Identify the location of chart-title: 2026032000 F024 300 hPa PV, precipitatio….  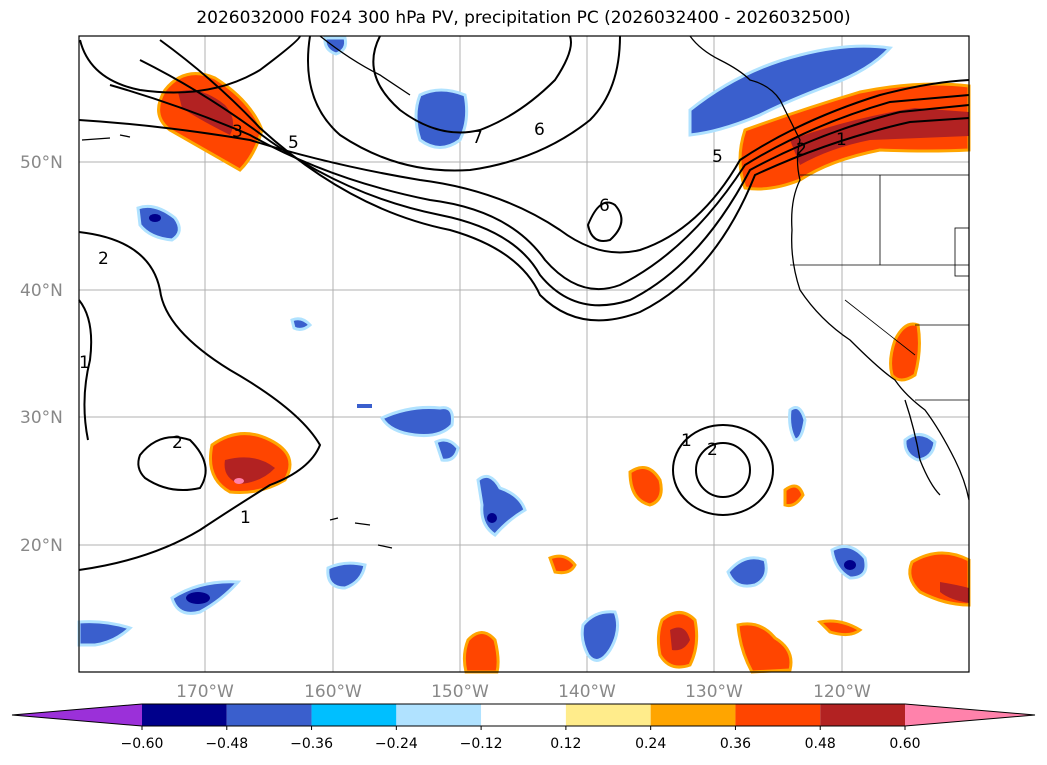
(523, 18).